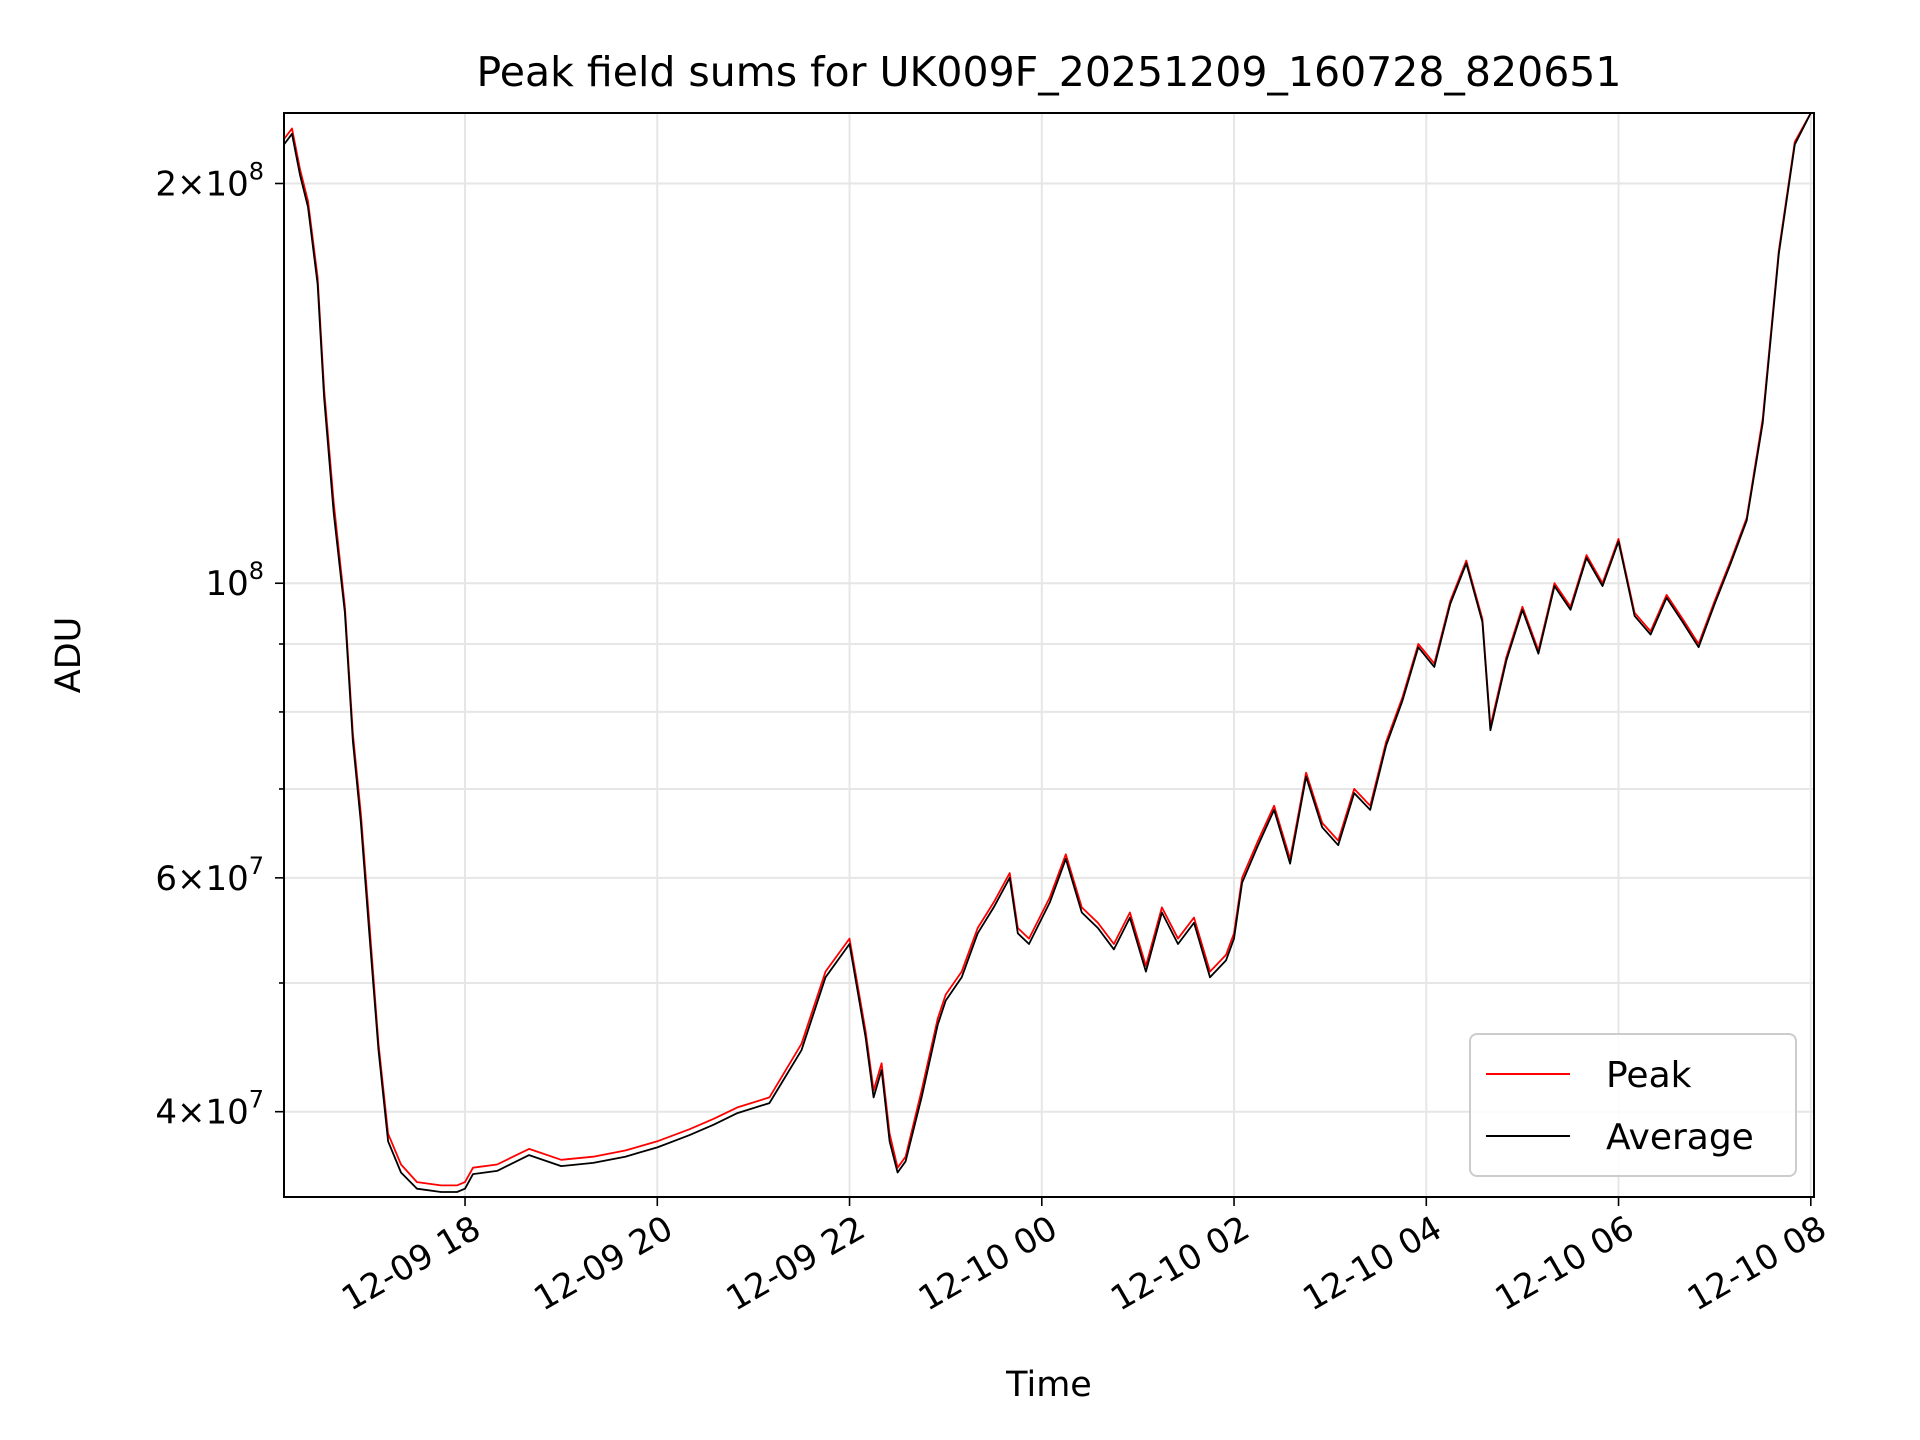  I want to click on y-tick-label: 2×10⁸, so click(209, 180).